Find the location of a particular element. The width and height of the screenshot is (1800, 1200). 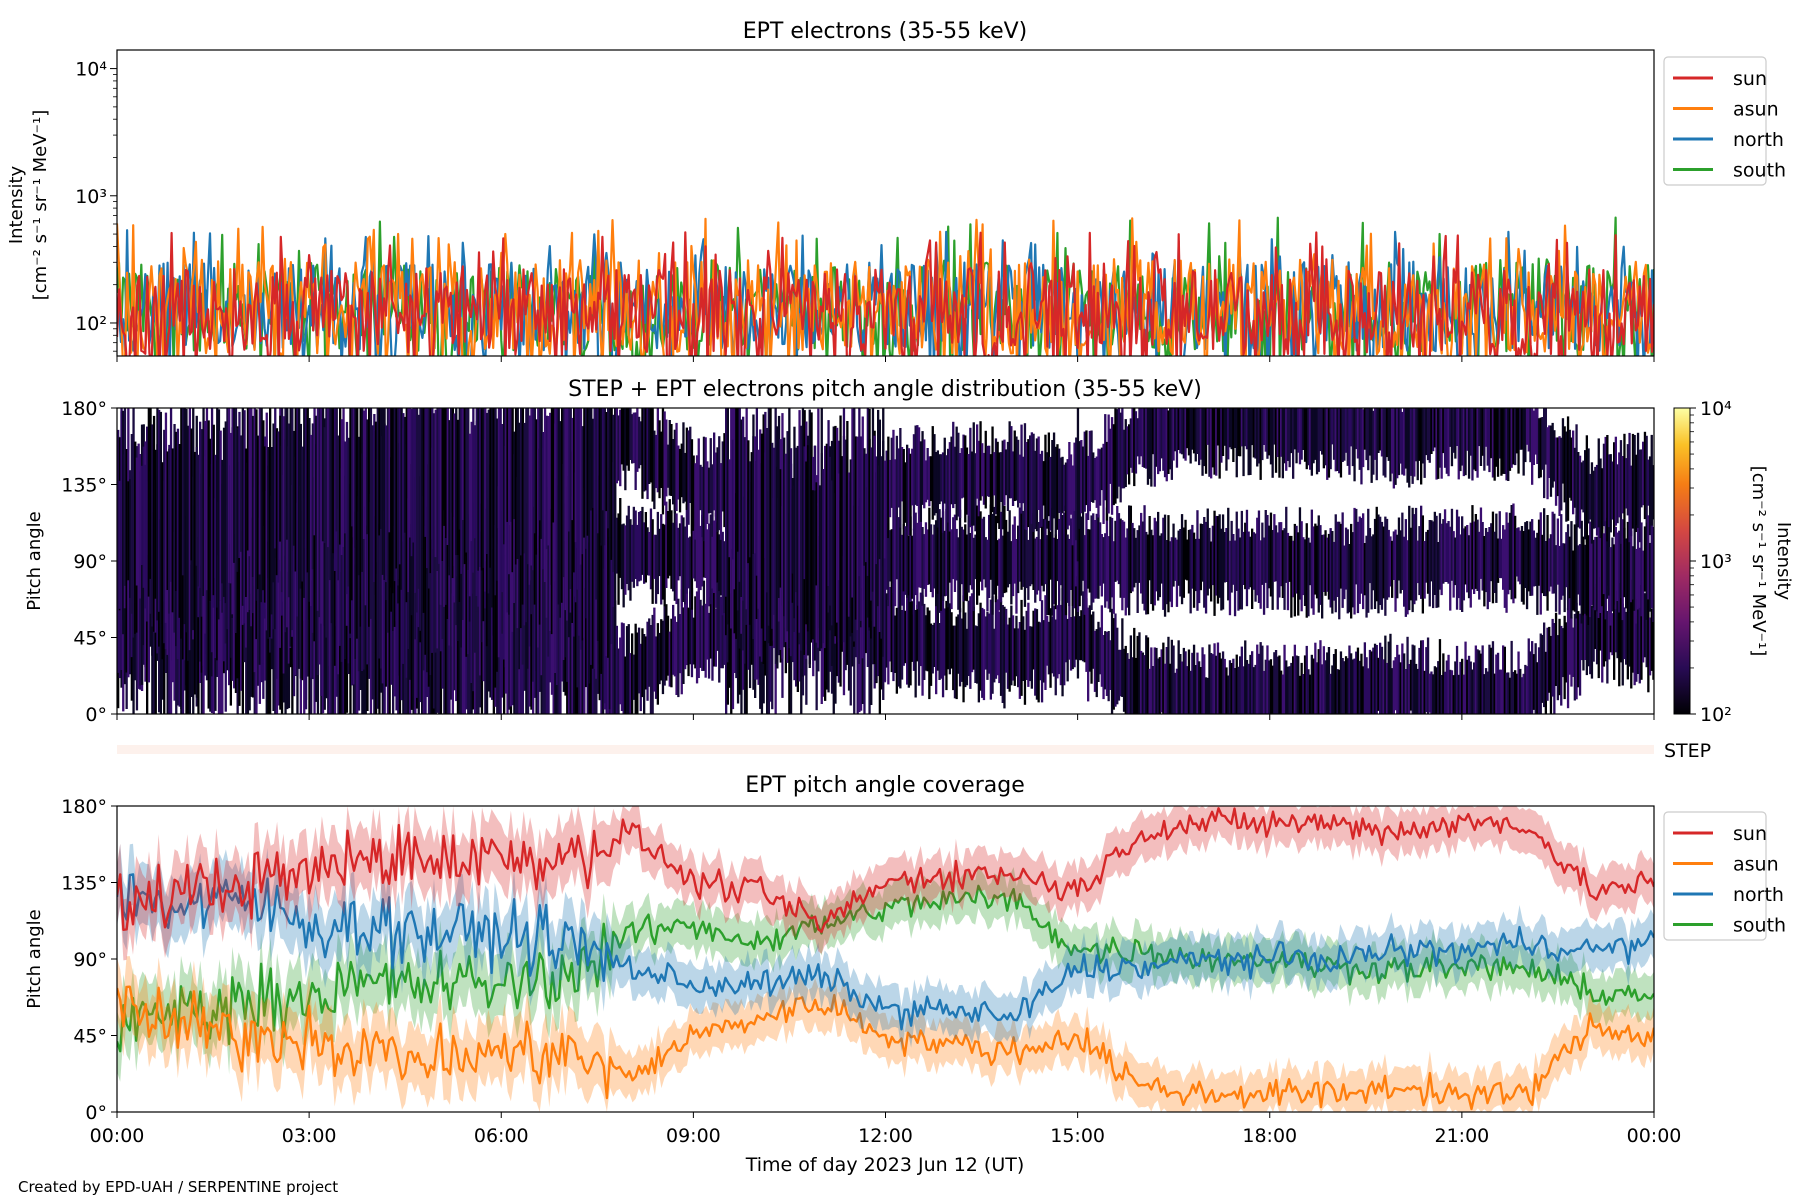

x-tick-label: 00:00 is located at coordinates (1654, 1136).